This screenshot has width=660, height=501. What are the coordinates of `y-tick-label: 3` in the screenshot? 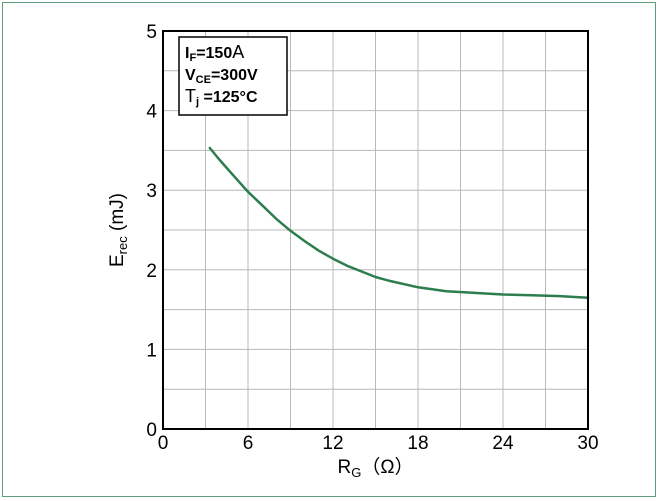 It's located at (151, 191).